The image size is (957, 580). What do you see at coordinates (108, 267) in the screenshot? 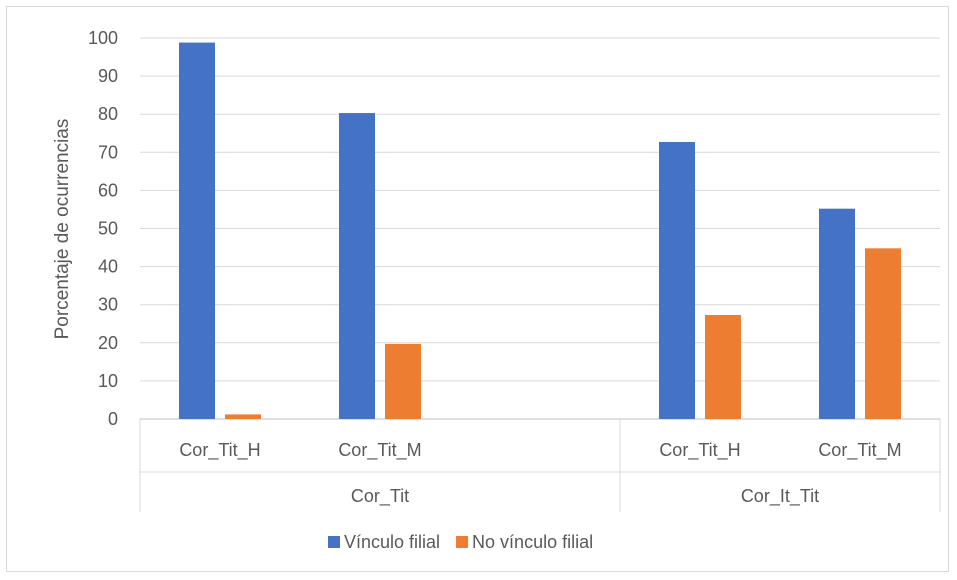
I see `y-tick-label: 40` at bounding box center [108, 267].